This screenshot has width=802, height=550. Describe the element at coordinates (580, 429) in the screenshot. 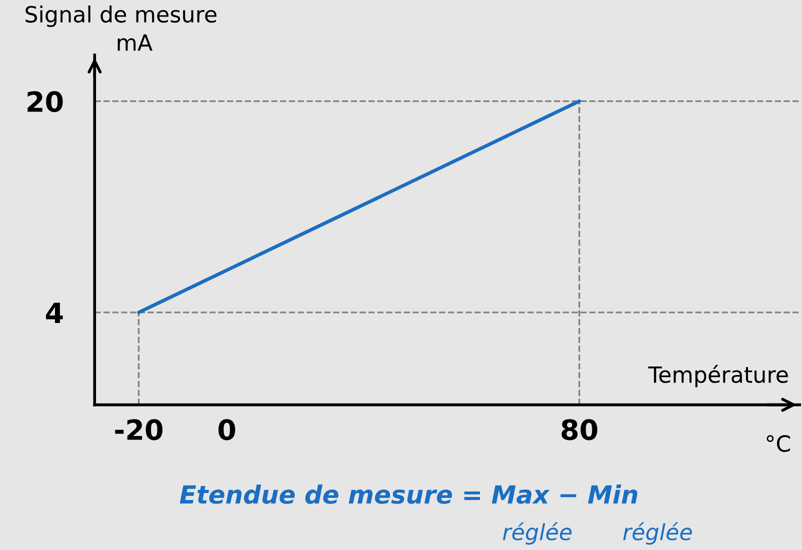

I see `x-tick-label: 80` at that location.